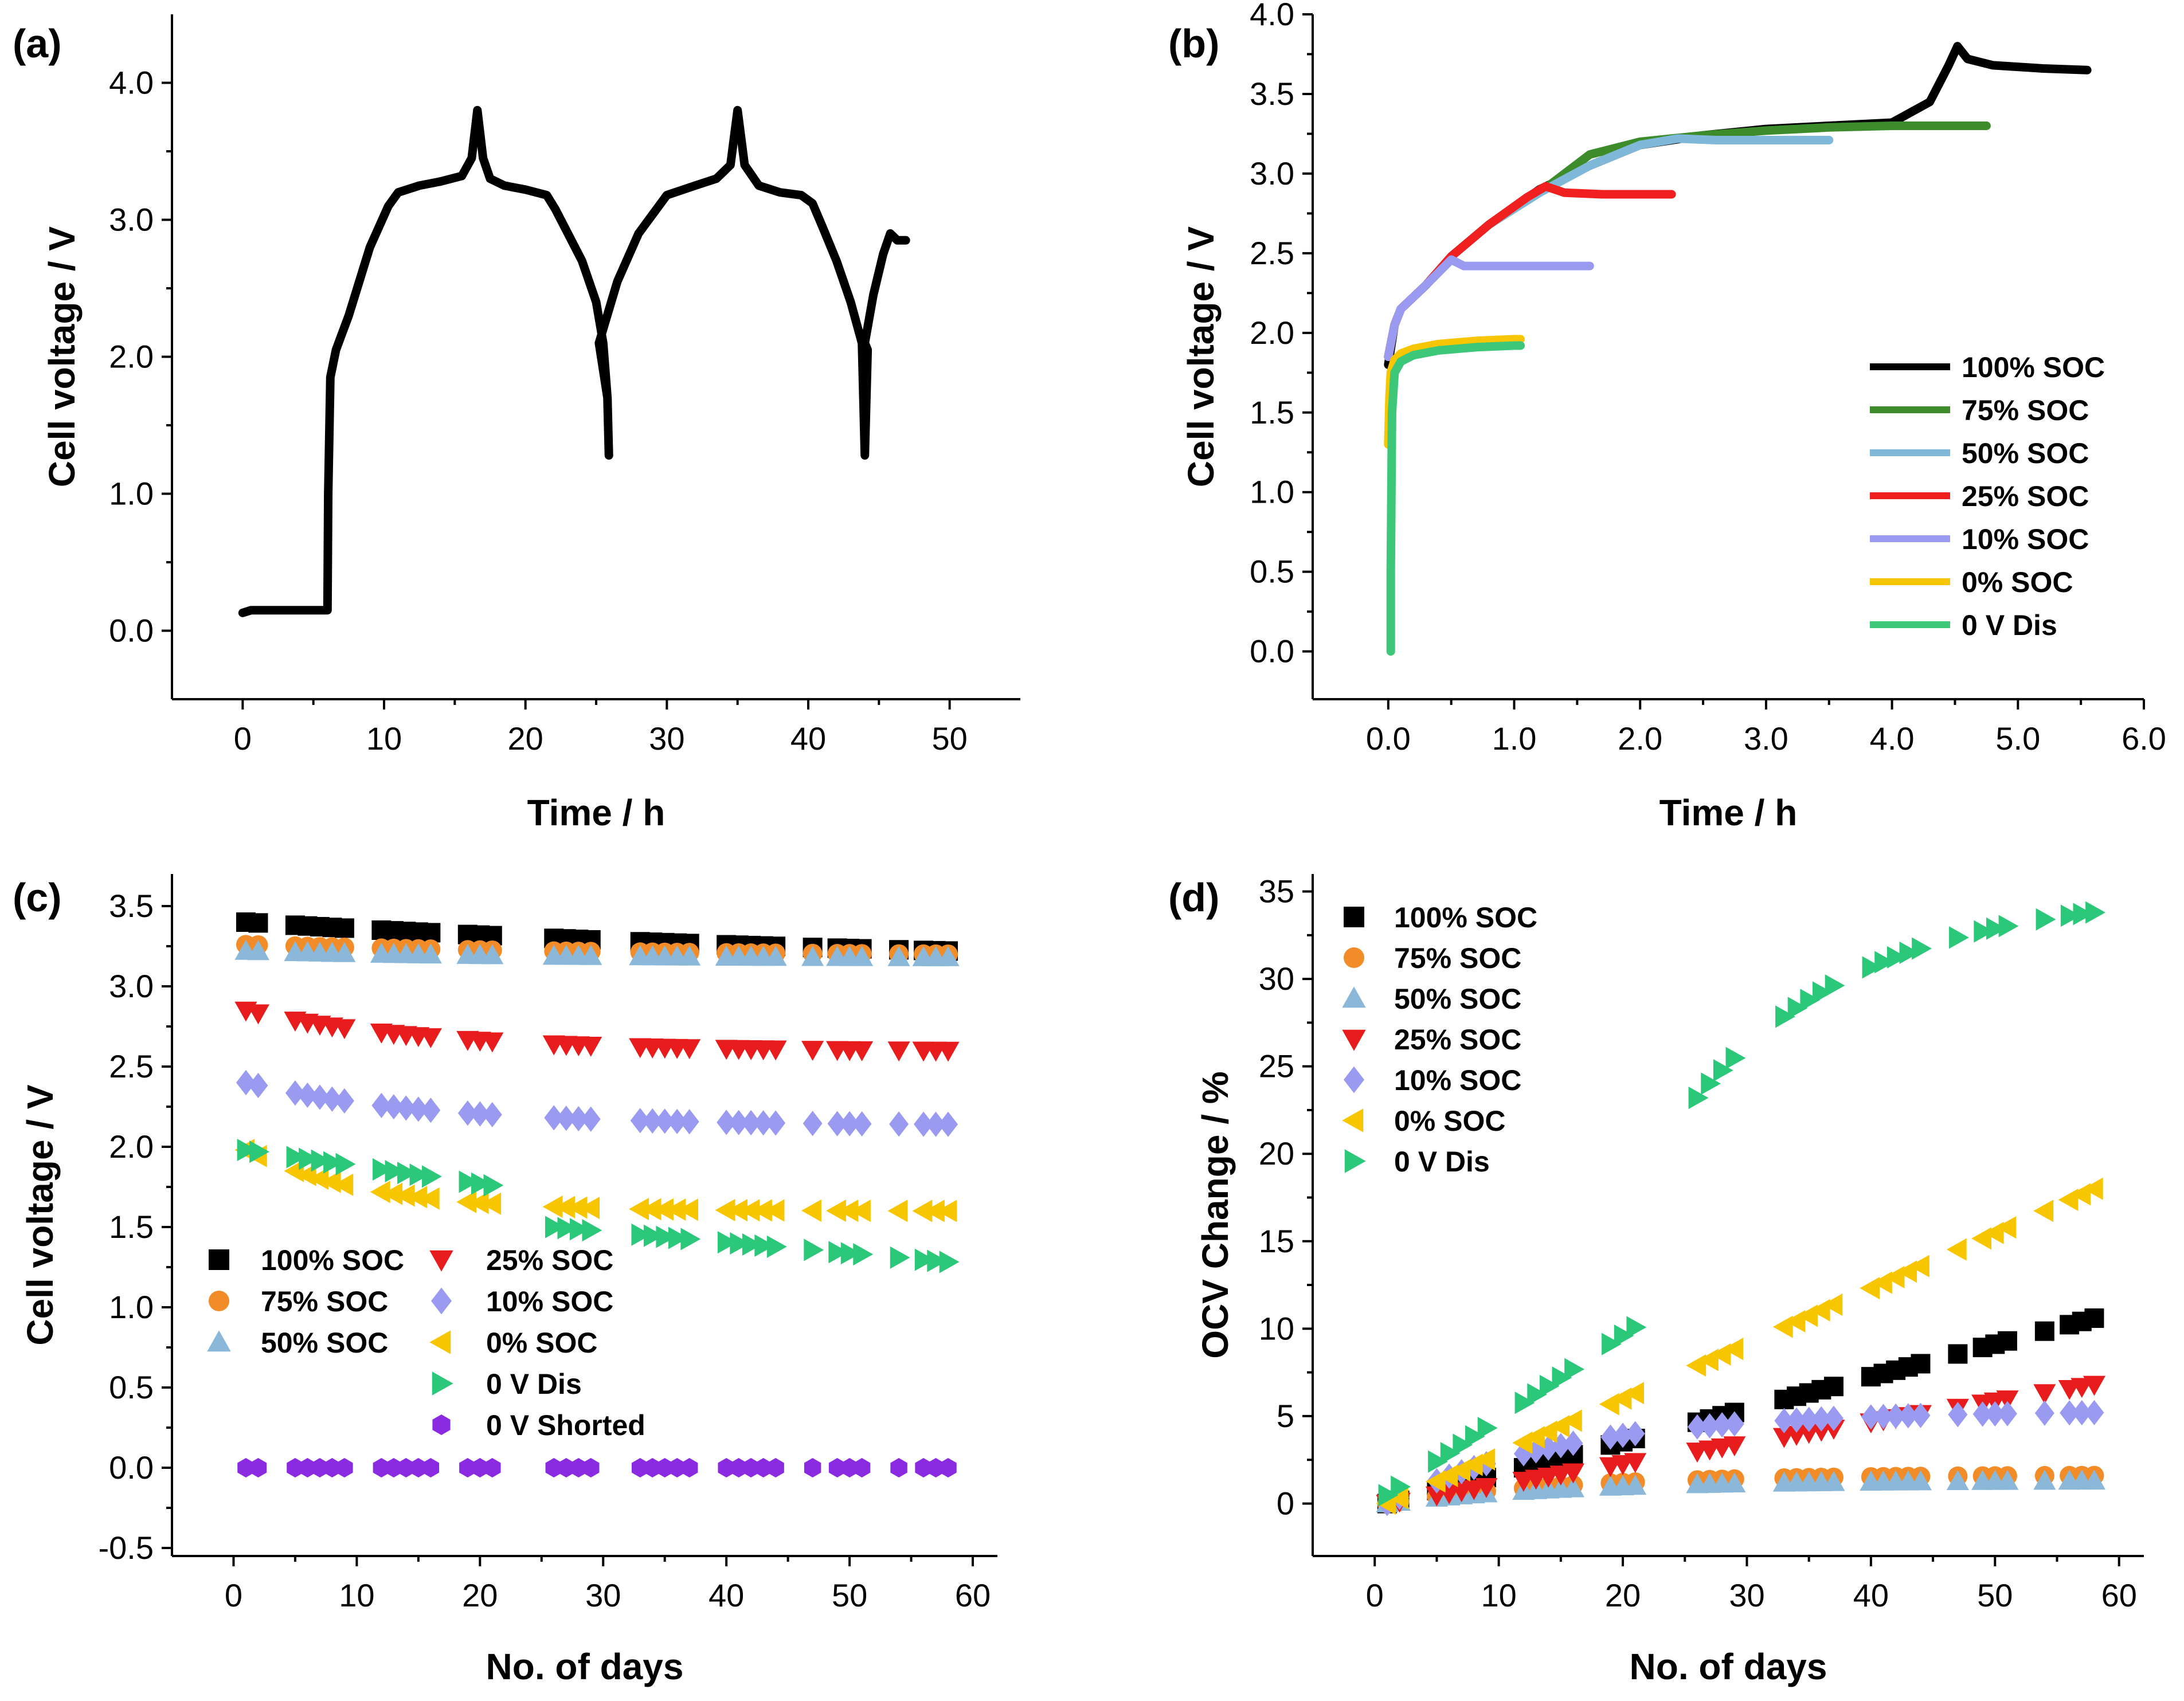  I want to click on y-tick-label: 1.0, so click(131, 494).